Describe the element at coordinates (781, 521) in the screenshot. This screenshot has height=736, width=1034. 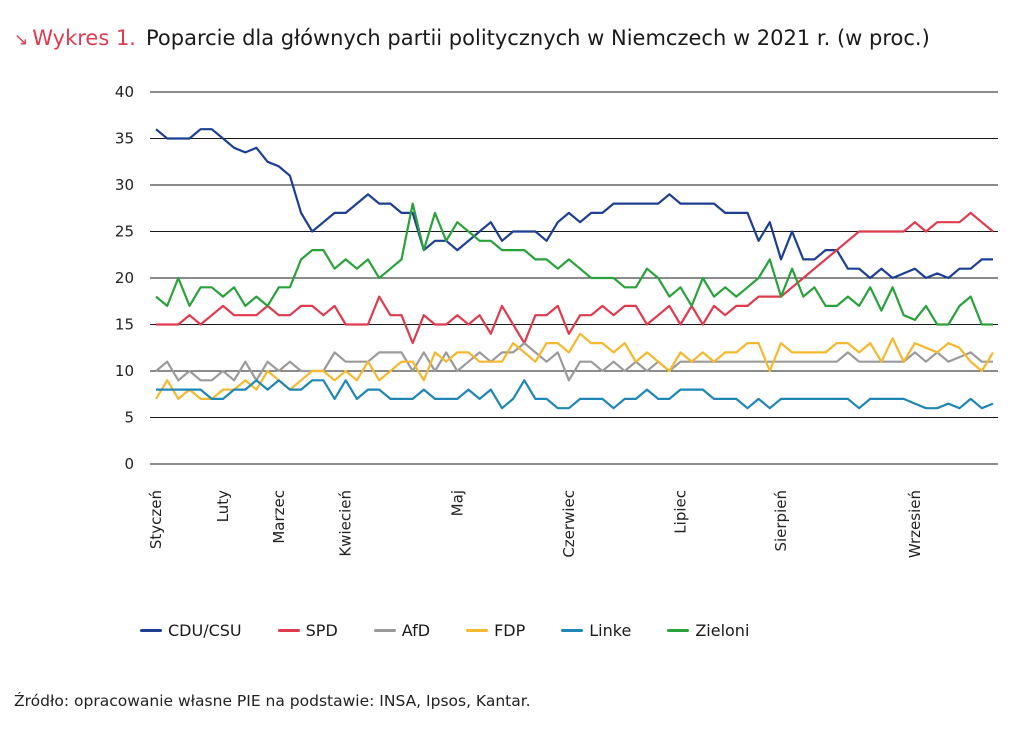
I see `x-tick-label: Sierpień` at that location.